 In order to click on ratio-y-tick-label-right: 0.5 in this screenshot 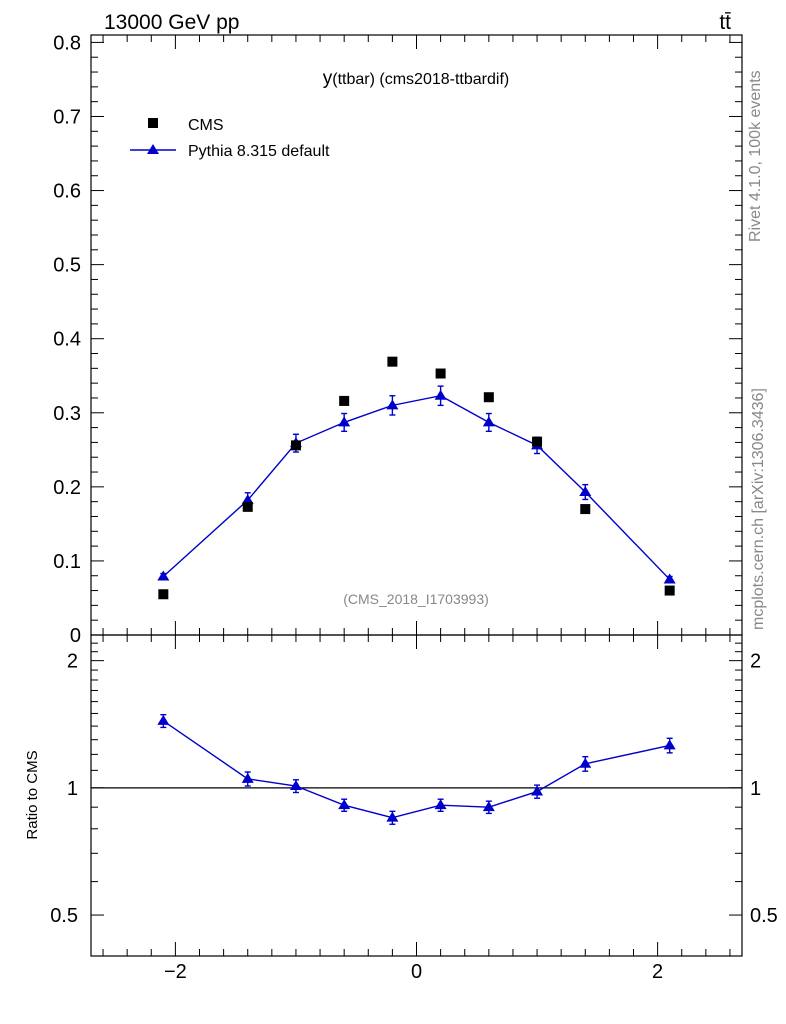, I will do `click(764, 916)`.